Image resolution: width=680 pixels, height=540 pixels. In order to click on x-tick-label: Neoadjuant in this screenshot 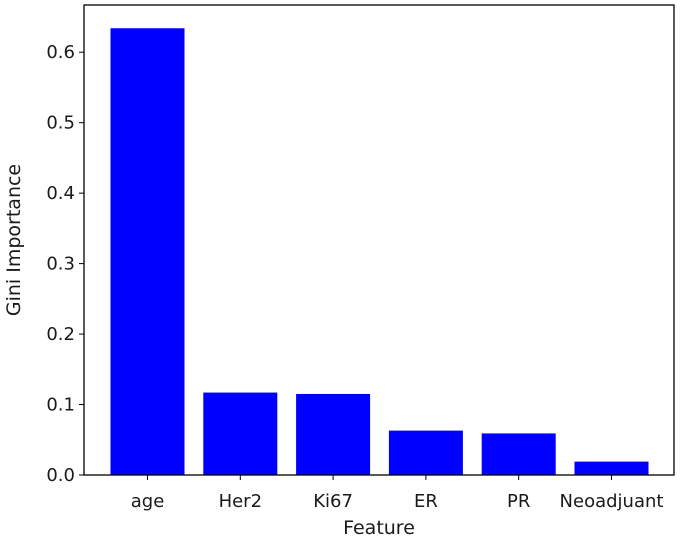, I will do `click(612, 501)`.